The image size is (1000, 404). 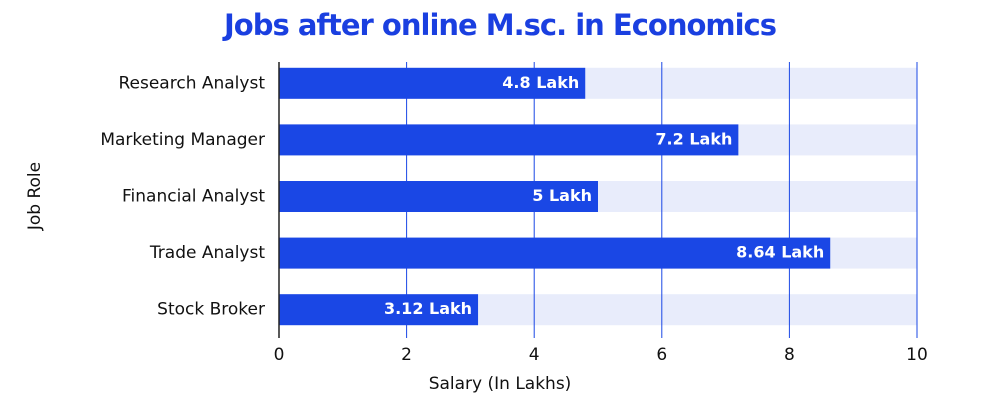 What do you see at coordinates (191, 83) in the screenshot?
I see `y-tick-label: Research Analyst` at bounding box center [191, 83].